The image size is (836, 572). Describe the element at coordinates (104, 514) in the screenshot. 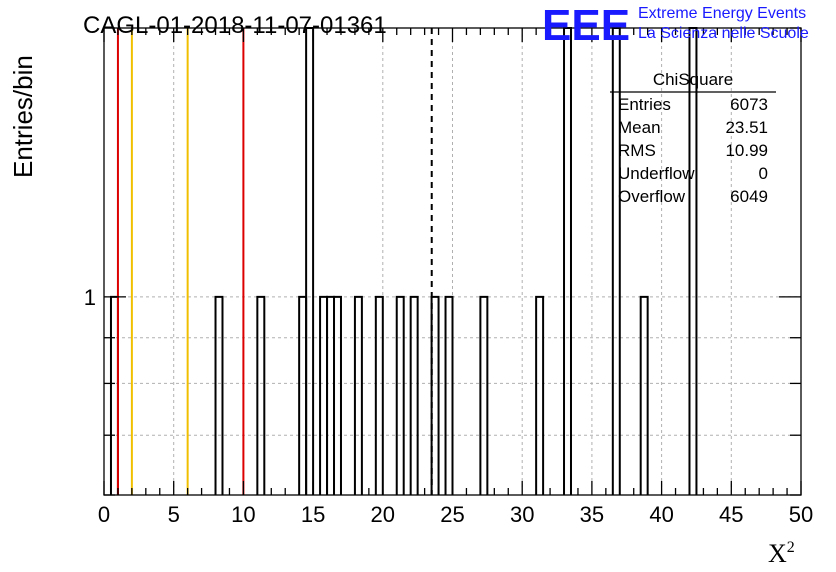

I see `x-tick-label: 0` at that location.